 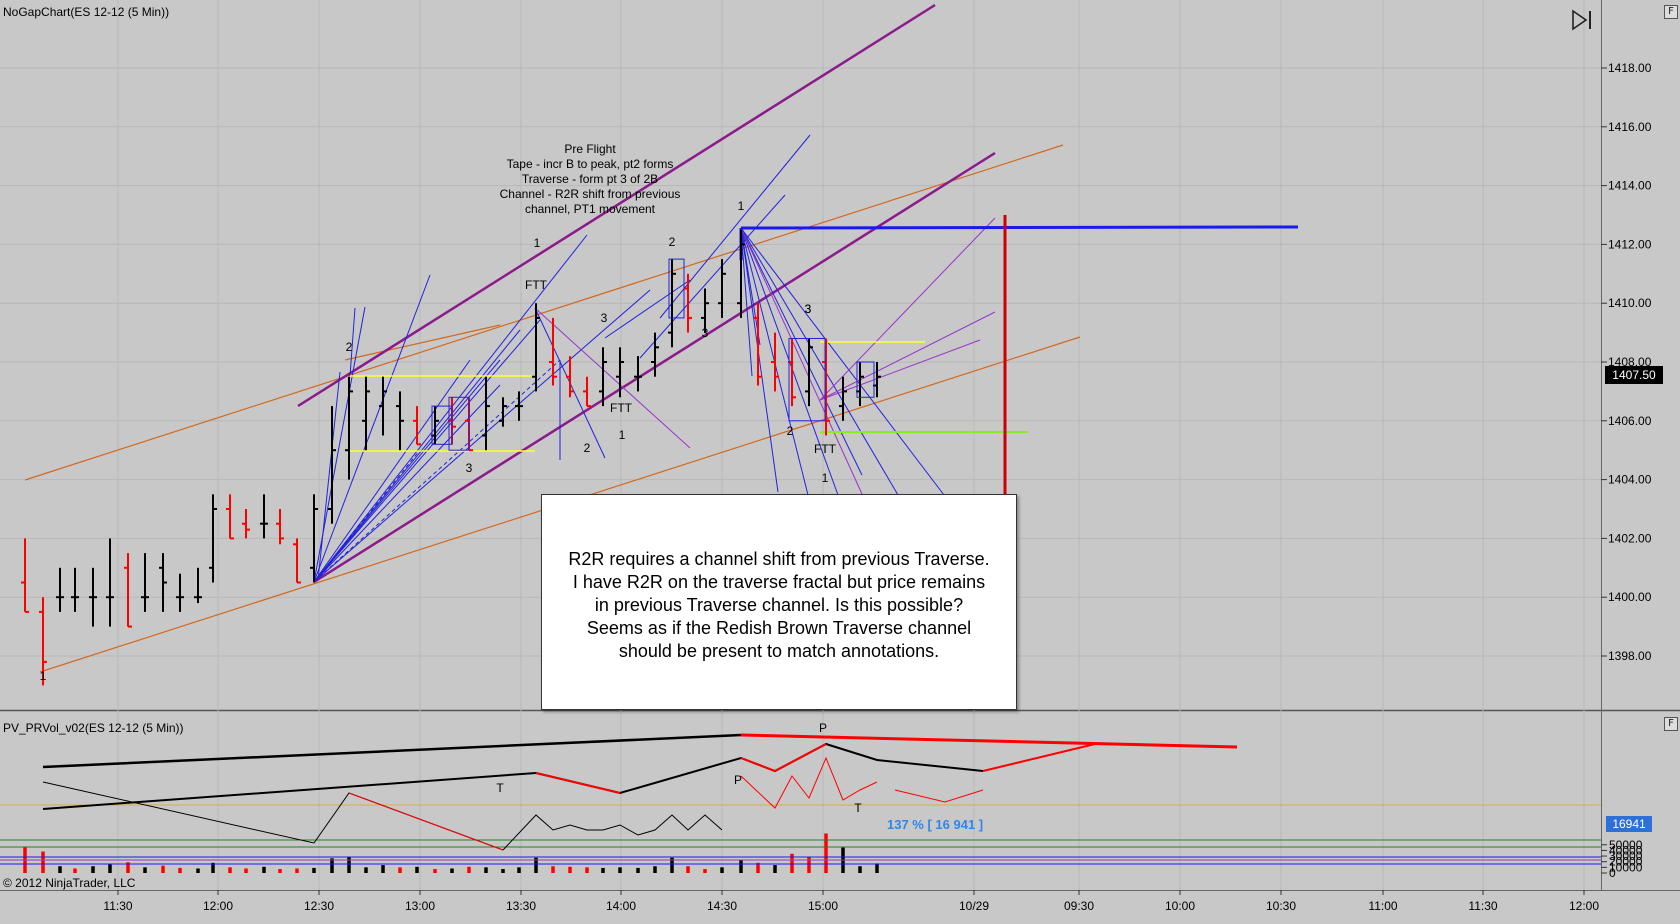 What do you see at coordinates (1626, 862) in the screenshot?
I see `volume-axis-label: 20000` at bounding box center [1626, 862].